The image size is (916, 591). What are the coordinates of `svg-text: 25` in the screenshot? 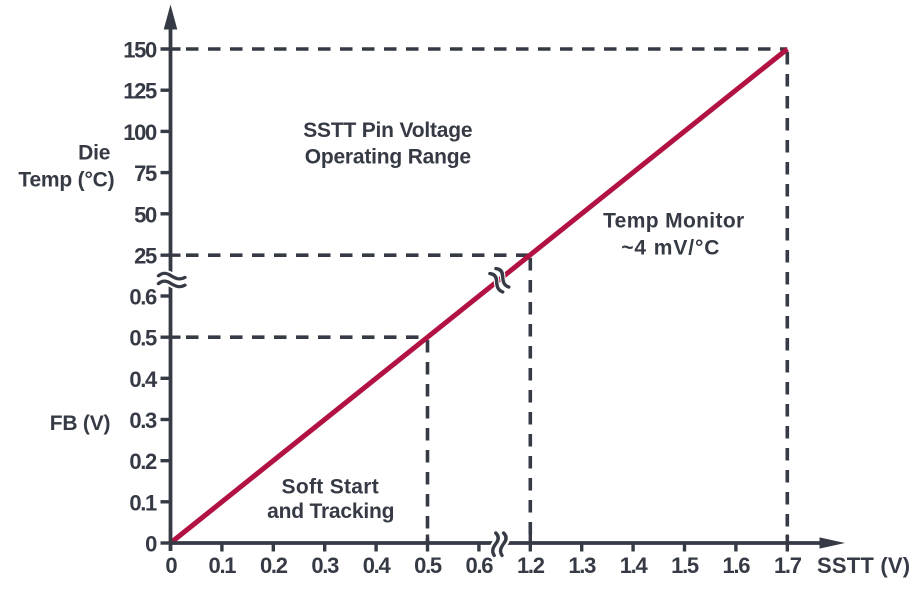 It's located at (145, 256).